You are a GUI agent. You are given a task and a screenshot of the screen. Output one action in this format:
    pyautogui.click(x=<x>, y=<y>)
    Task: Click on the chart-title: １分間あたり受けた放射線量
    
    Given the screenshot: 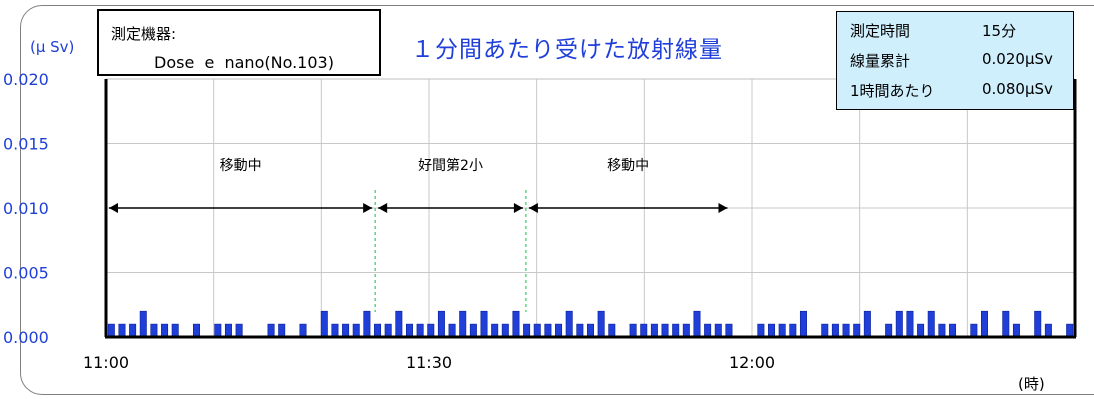 What is the action you would take?
    pyautogui.click(x=567, y=50)
    